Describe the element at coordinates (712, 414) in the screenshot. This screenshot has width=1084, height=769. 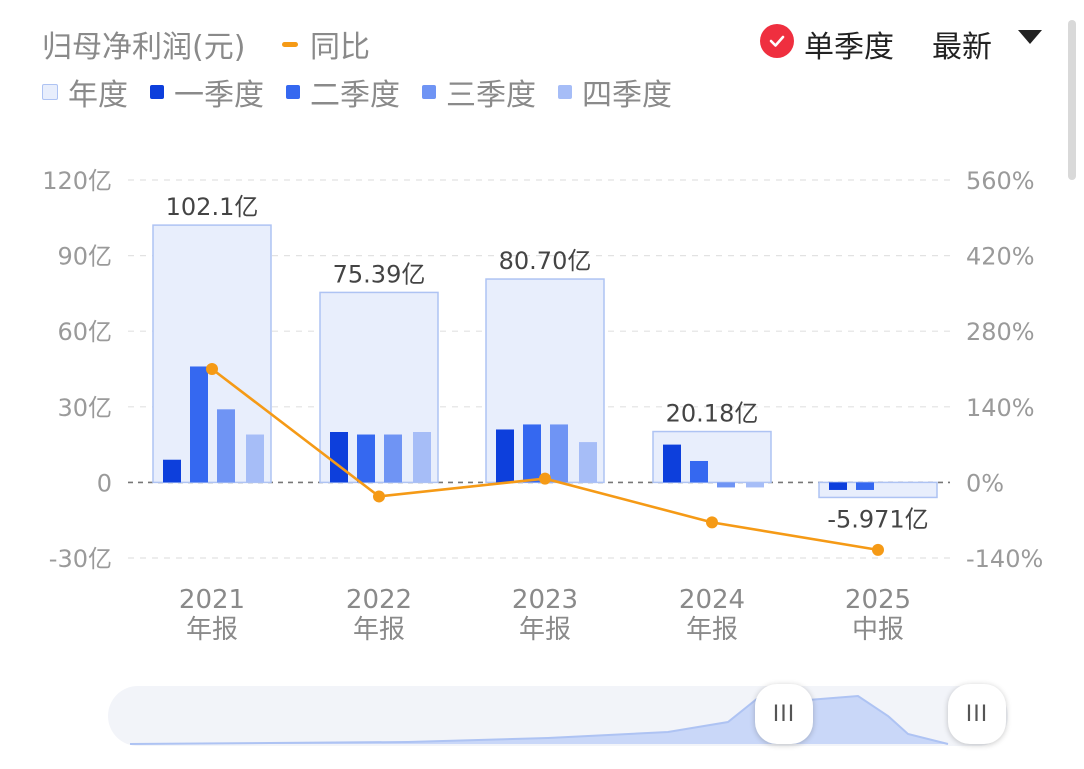
I see `annual-data-label: 20.18亿` at that location.